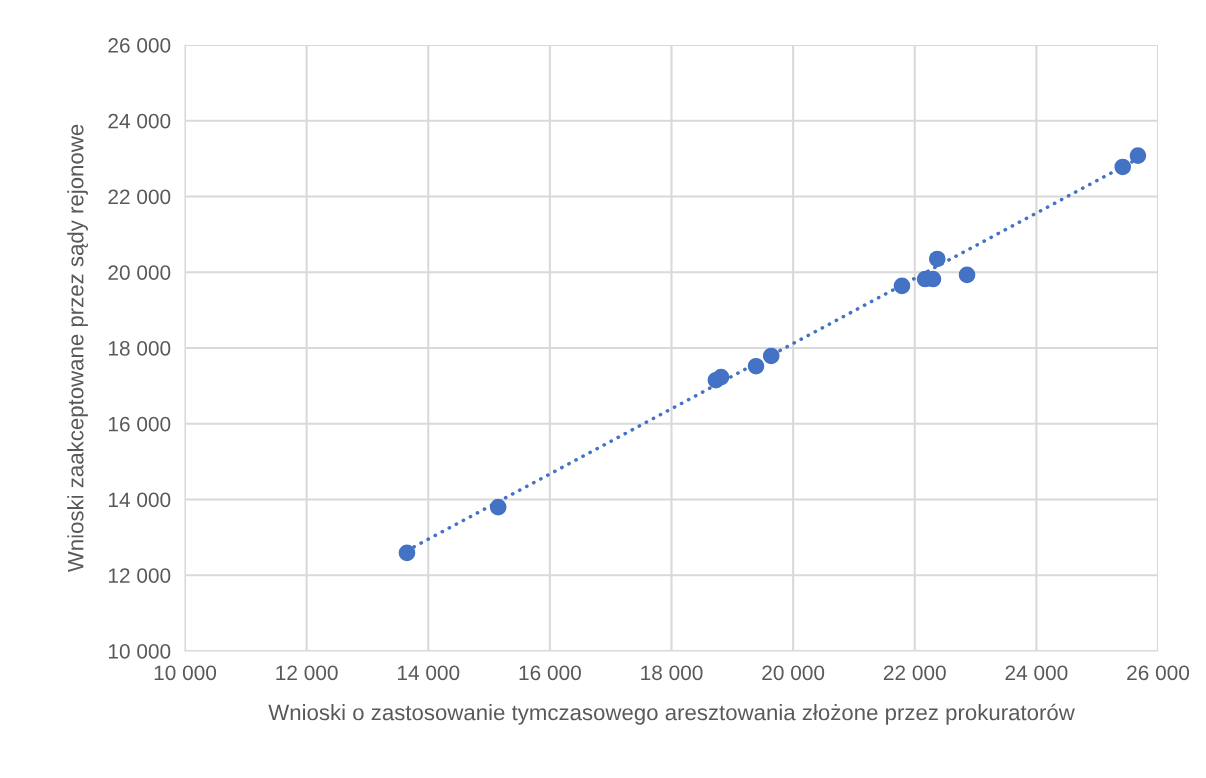 The width and height of the screenshot is (1206, 778). What do you see at coordinates (671, 714) in the screenshot?
I see `x-axis-title: Wnioski o zastosowanie tymczasowego aresztowania złożone przez prokuratorów` at bounding box center [671, 714].